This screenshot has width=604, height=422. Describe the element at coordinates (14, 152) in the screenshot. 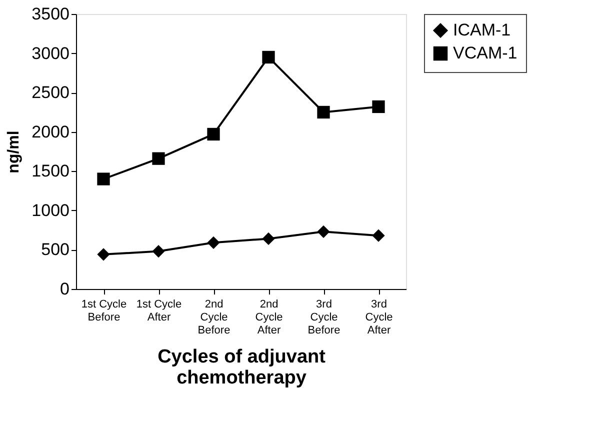

I see `y-axis-title: ng/ml` at that location.